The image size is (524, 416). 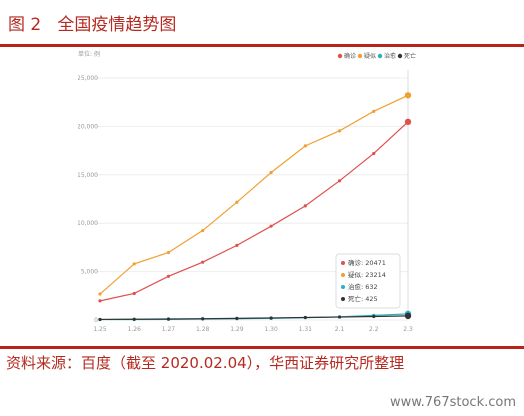 I want to click on y-tick-label: 25,000, so click(x=88, y=78).